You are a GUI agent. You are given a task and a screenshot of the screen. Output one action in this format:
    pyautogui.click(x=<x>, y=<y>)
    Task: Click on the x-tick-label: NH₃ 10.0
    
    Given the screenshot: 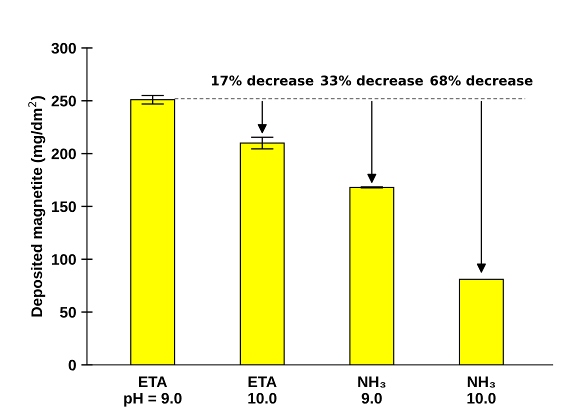 What is the action you would take?
    pyautogui.click(x=481, y=390)
    